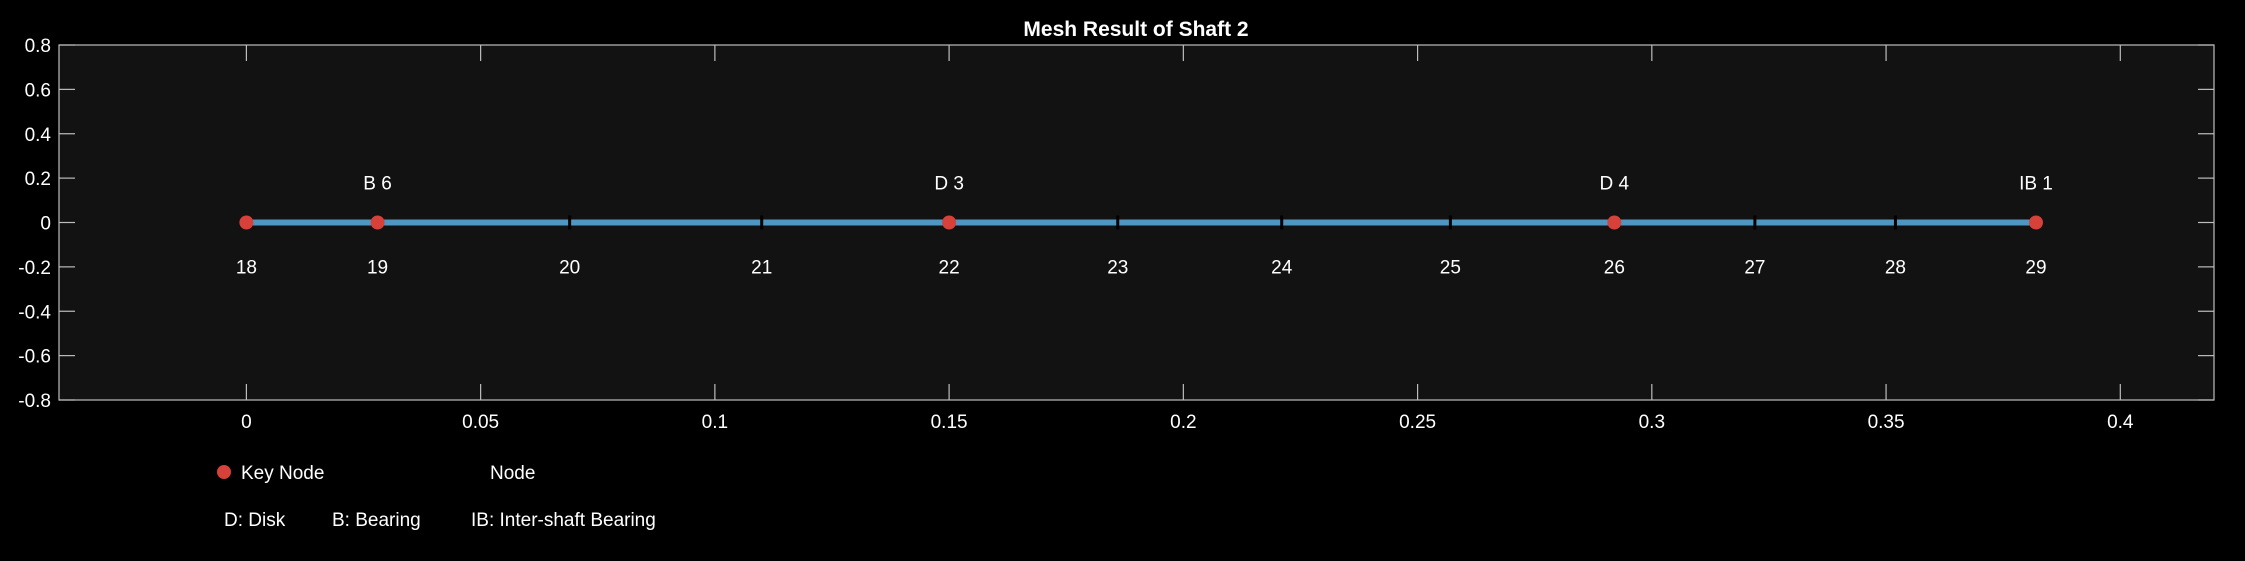  I want to click on x-tick-label: 0.25, so click(1417, 422).